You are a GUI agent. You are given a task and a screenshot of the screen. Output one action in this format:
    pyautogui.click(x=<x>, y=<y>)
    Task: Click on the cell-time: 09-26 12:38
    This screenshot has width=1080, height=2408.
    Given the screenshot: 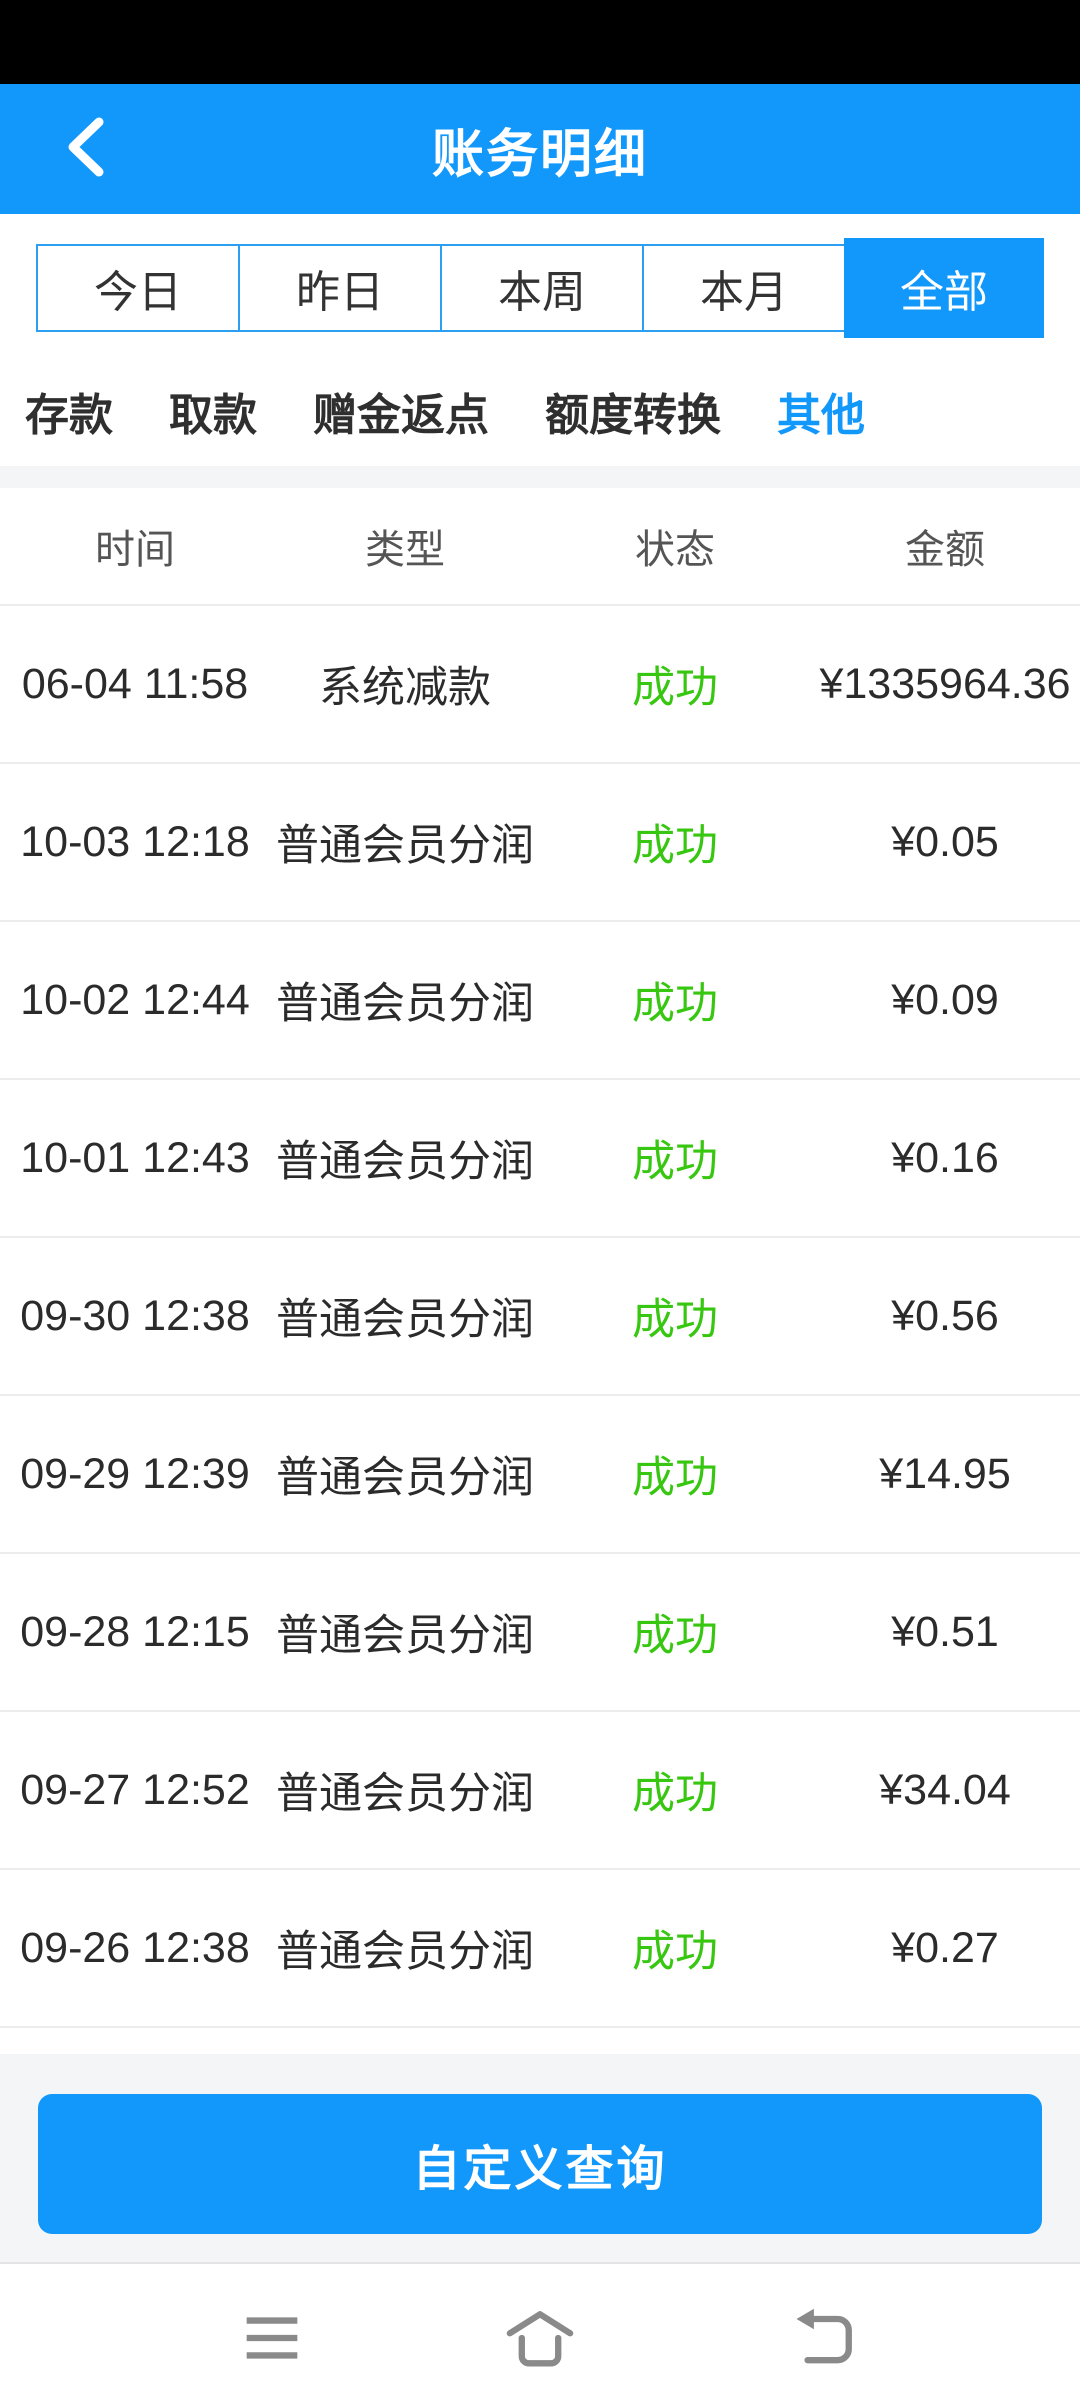 What is the action you would take?
    pyautogui.click(x=135, y=1947)
    